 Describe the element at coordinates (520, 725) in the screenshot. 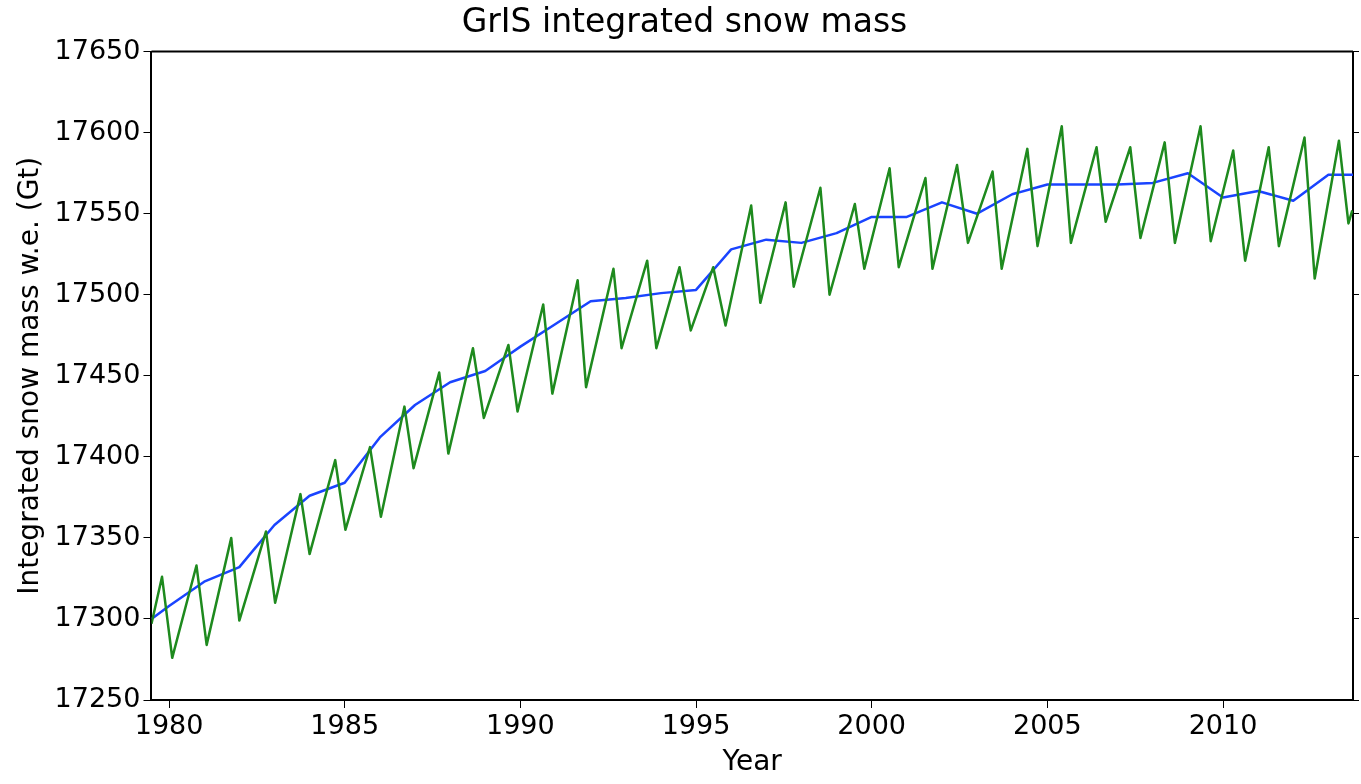

I see `x-tick-label: 1990` at that location.